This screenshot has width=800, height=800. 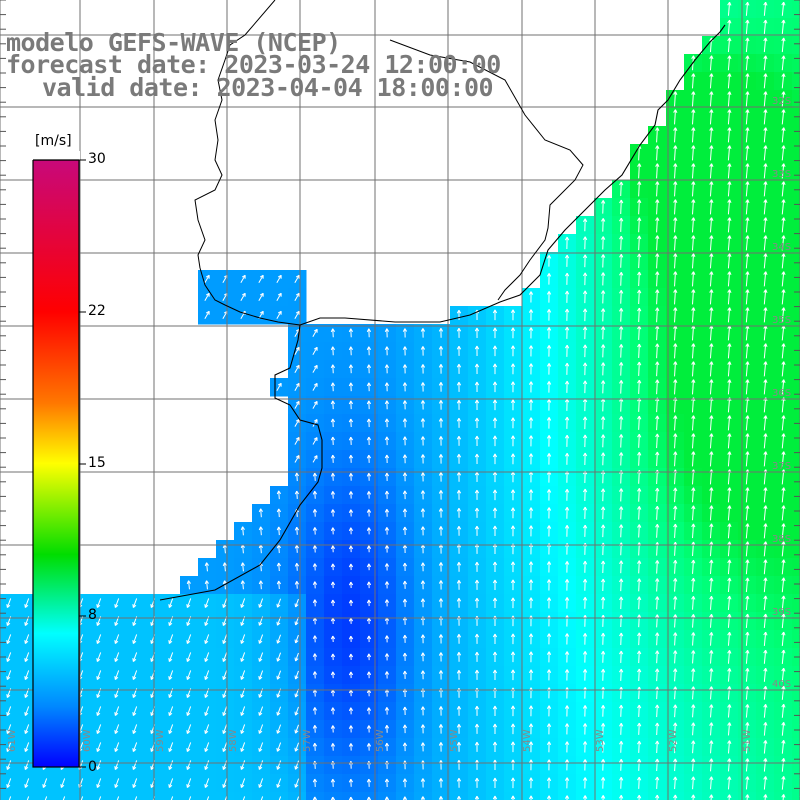 I want to click on lat-label: 34S, so click(x=781, y=247).